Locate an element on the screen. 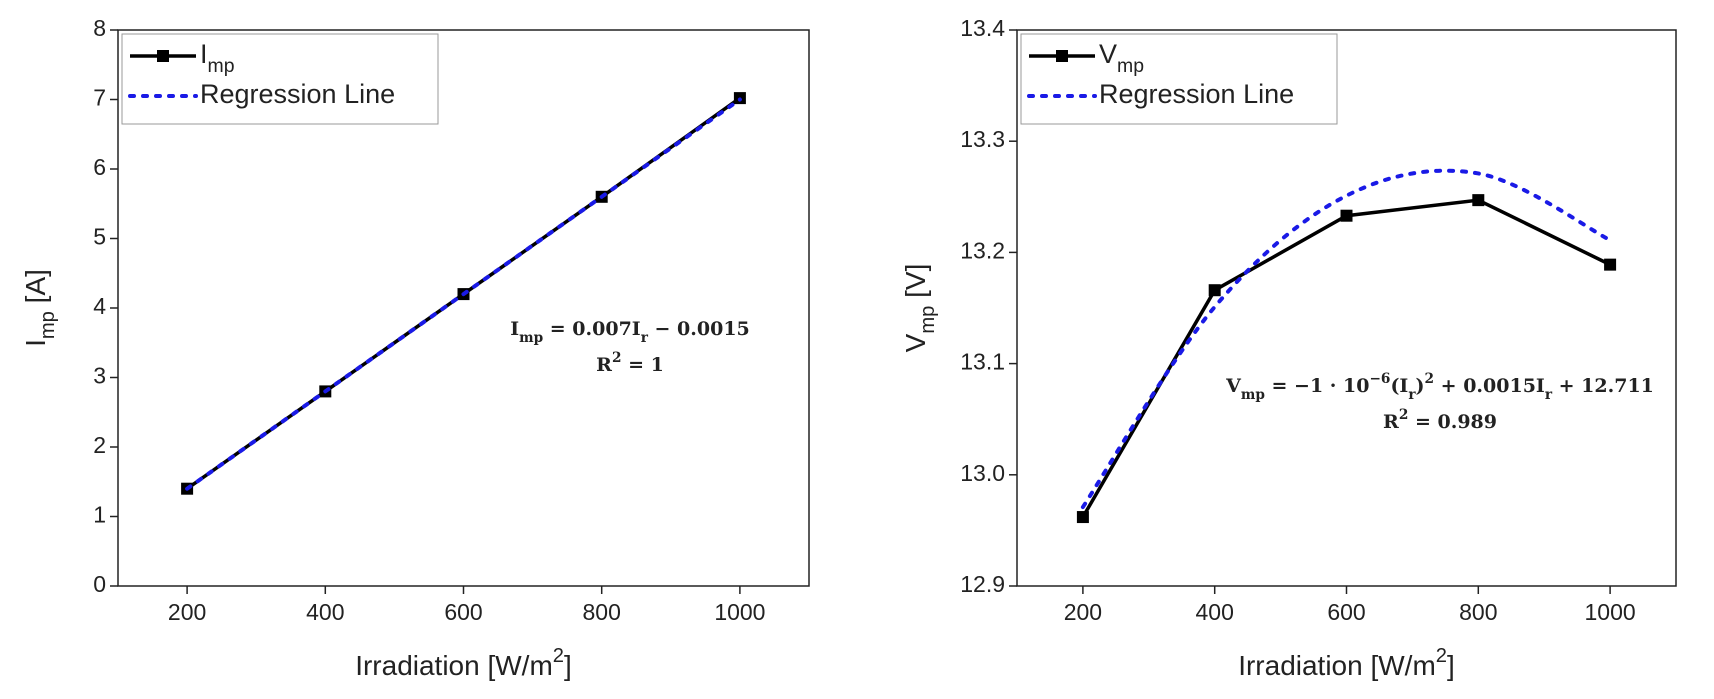  y-tick-label: 13.1 is located at coordinates (982, 362).